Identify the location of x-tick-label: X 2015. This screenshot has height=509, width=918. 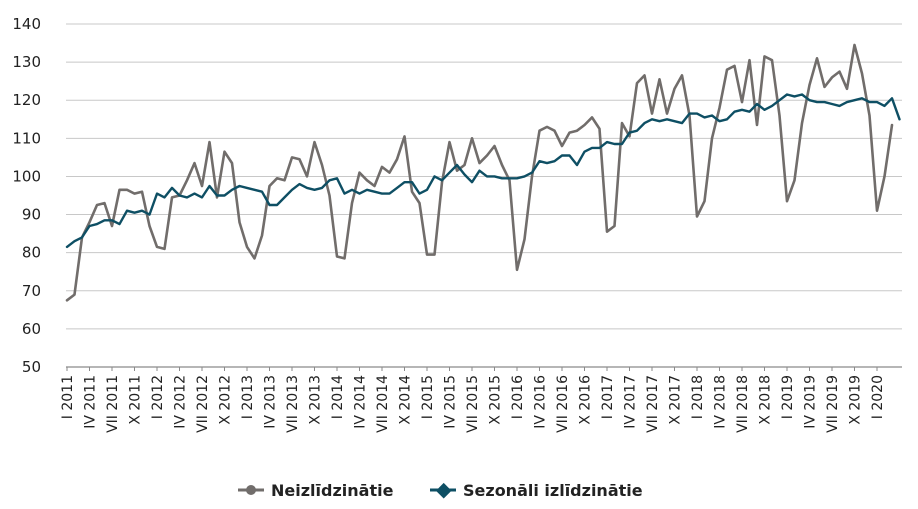
(496, 400).